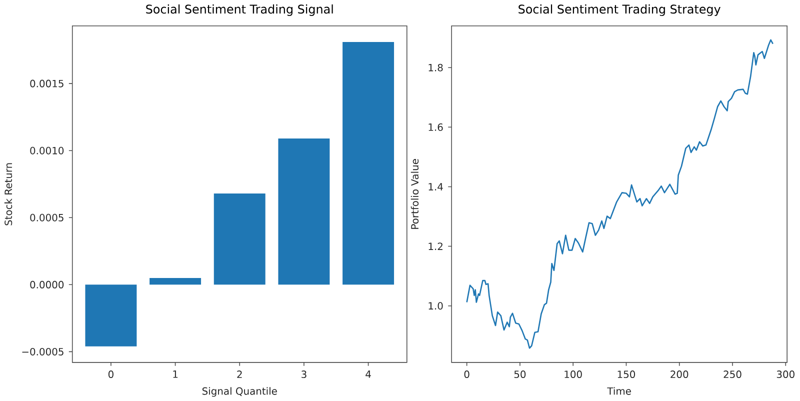 The height and width of the screenshot is (401, 800). I want to click on x-tick-label: 300, so click(785, 374).